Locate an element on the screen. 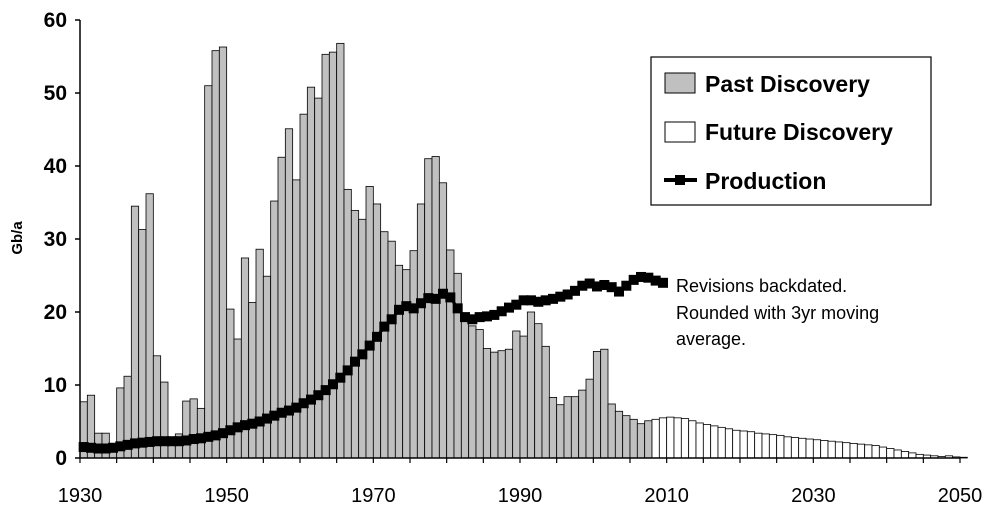 Image resolution: width=1001 pixels, height=515 pixels. future-discovery-bars is located at coordinates (809, 437).